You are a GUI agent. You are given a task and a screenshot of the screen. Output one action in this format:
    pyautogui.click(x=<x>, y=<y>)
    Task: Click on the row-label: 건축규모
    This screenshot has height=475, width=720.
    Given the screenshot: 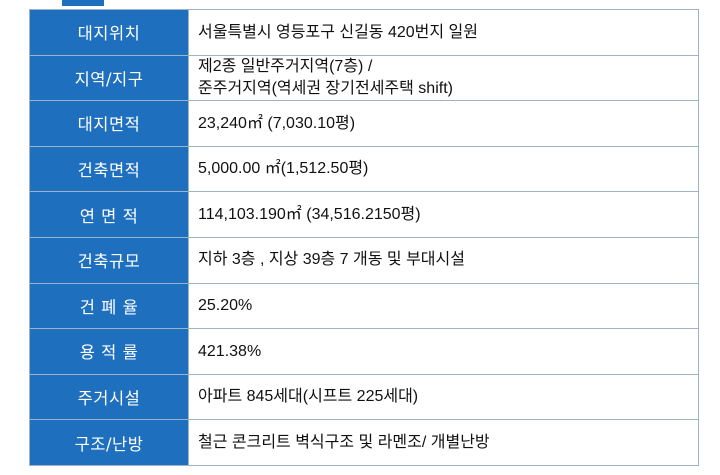 What is the action you would take?
    pyautogui.click(x=109, y=260)
    